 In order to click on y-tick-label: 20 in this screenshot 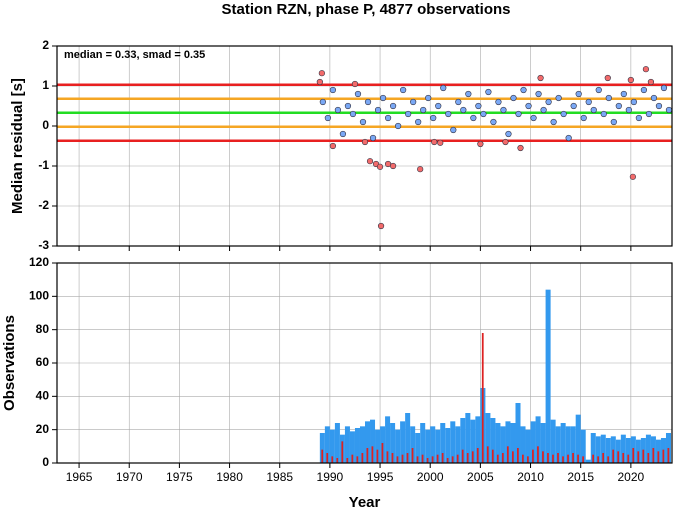, I will do `click(43, 429)`.